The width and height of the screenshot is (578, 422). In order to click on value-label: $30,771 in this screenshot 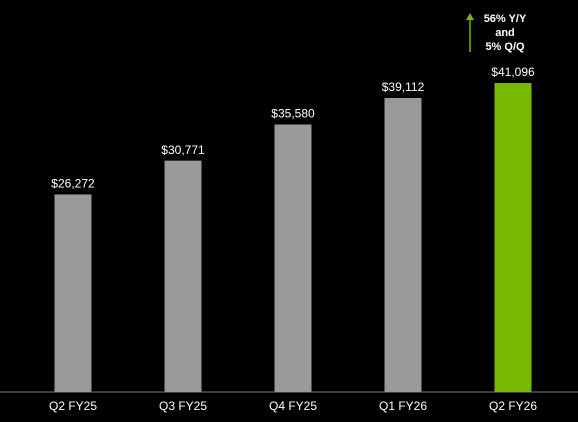, I will do `click(183, 150)`.